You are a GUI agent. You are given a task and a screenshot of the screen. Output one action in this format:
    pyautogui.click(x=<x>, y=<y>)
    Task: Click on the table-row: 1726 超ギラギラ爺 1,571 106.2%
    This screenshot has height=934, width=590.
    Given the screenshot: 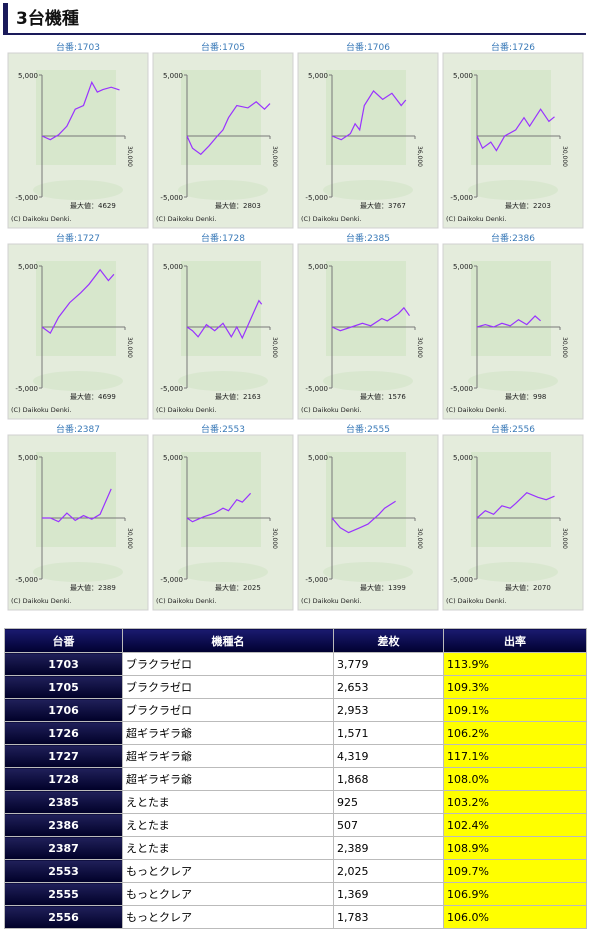 What is the action you would take?
    pyautogui.click(x=295, y=733)
    